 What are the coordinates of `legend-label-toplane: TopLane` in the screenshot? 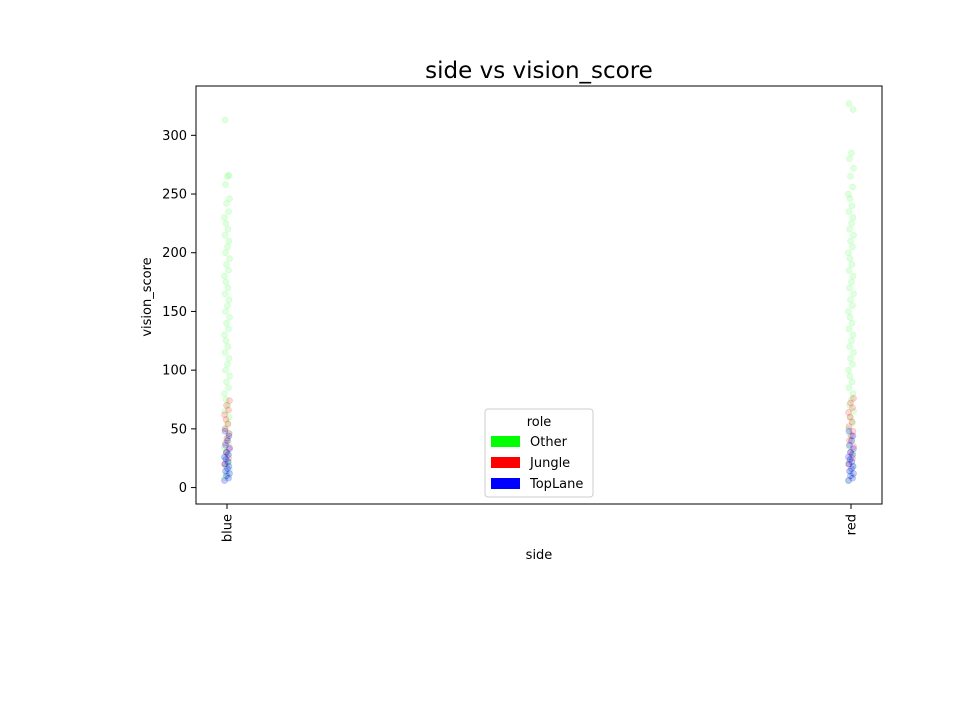 It's located at (556, 484).